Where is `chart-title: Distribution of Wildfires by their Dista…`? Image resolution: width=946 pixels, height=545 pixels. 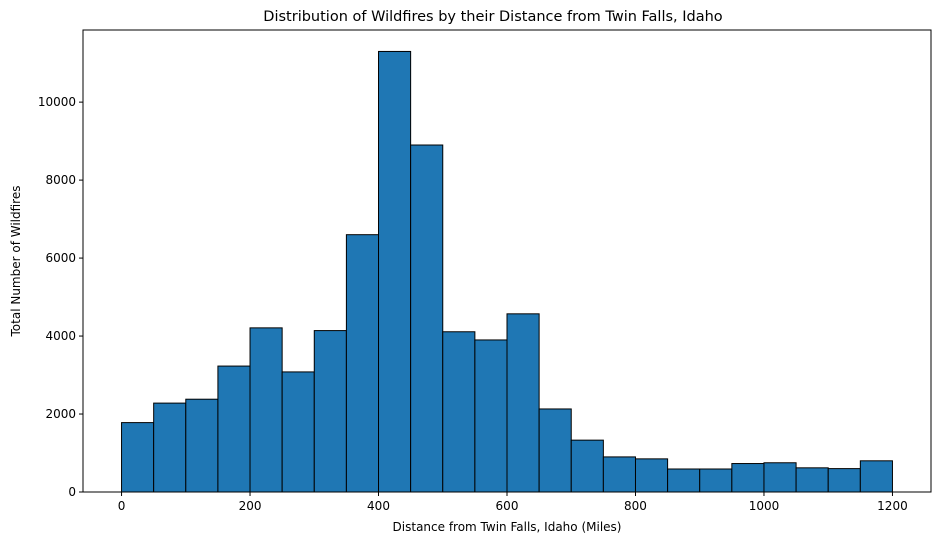 chart-title: Distribution of Wildfires by their Dista… is located at coordinates (493, 17).